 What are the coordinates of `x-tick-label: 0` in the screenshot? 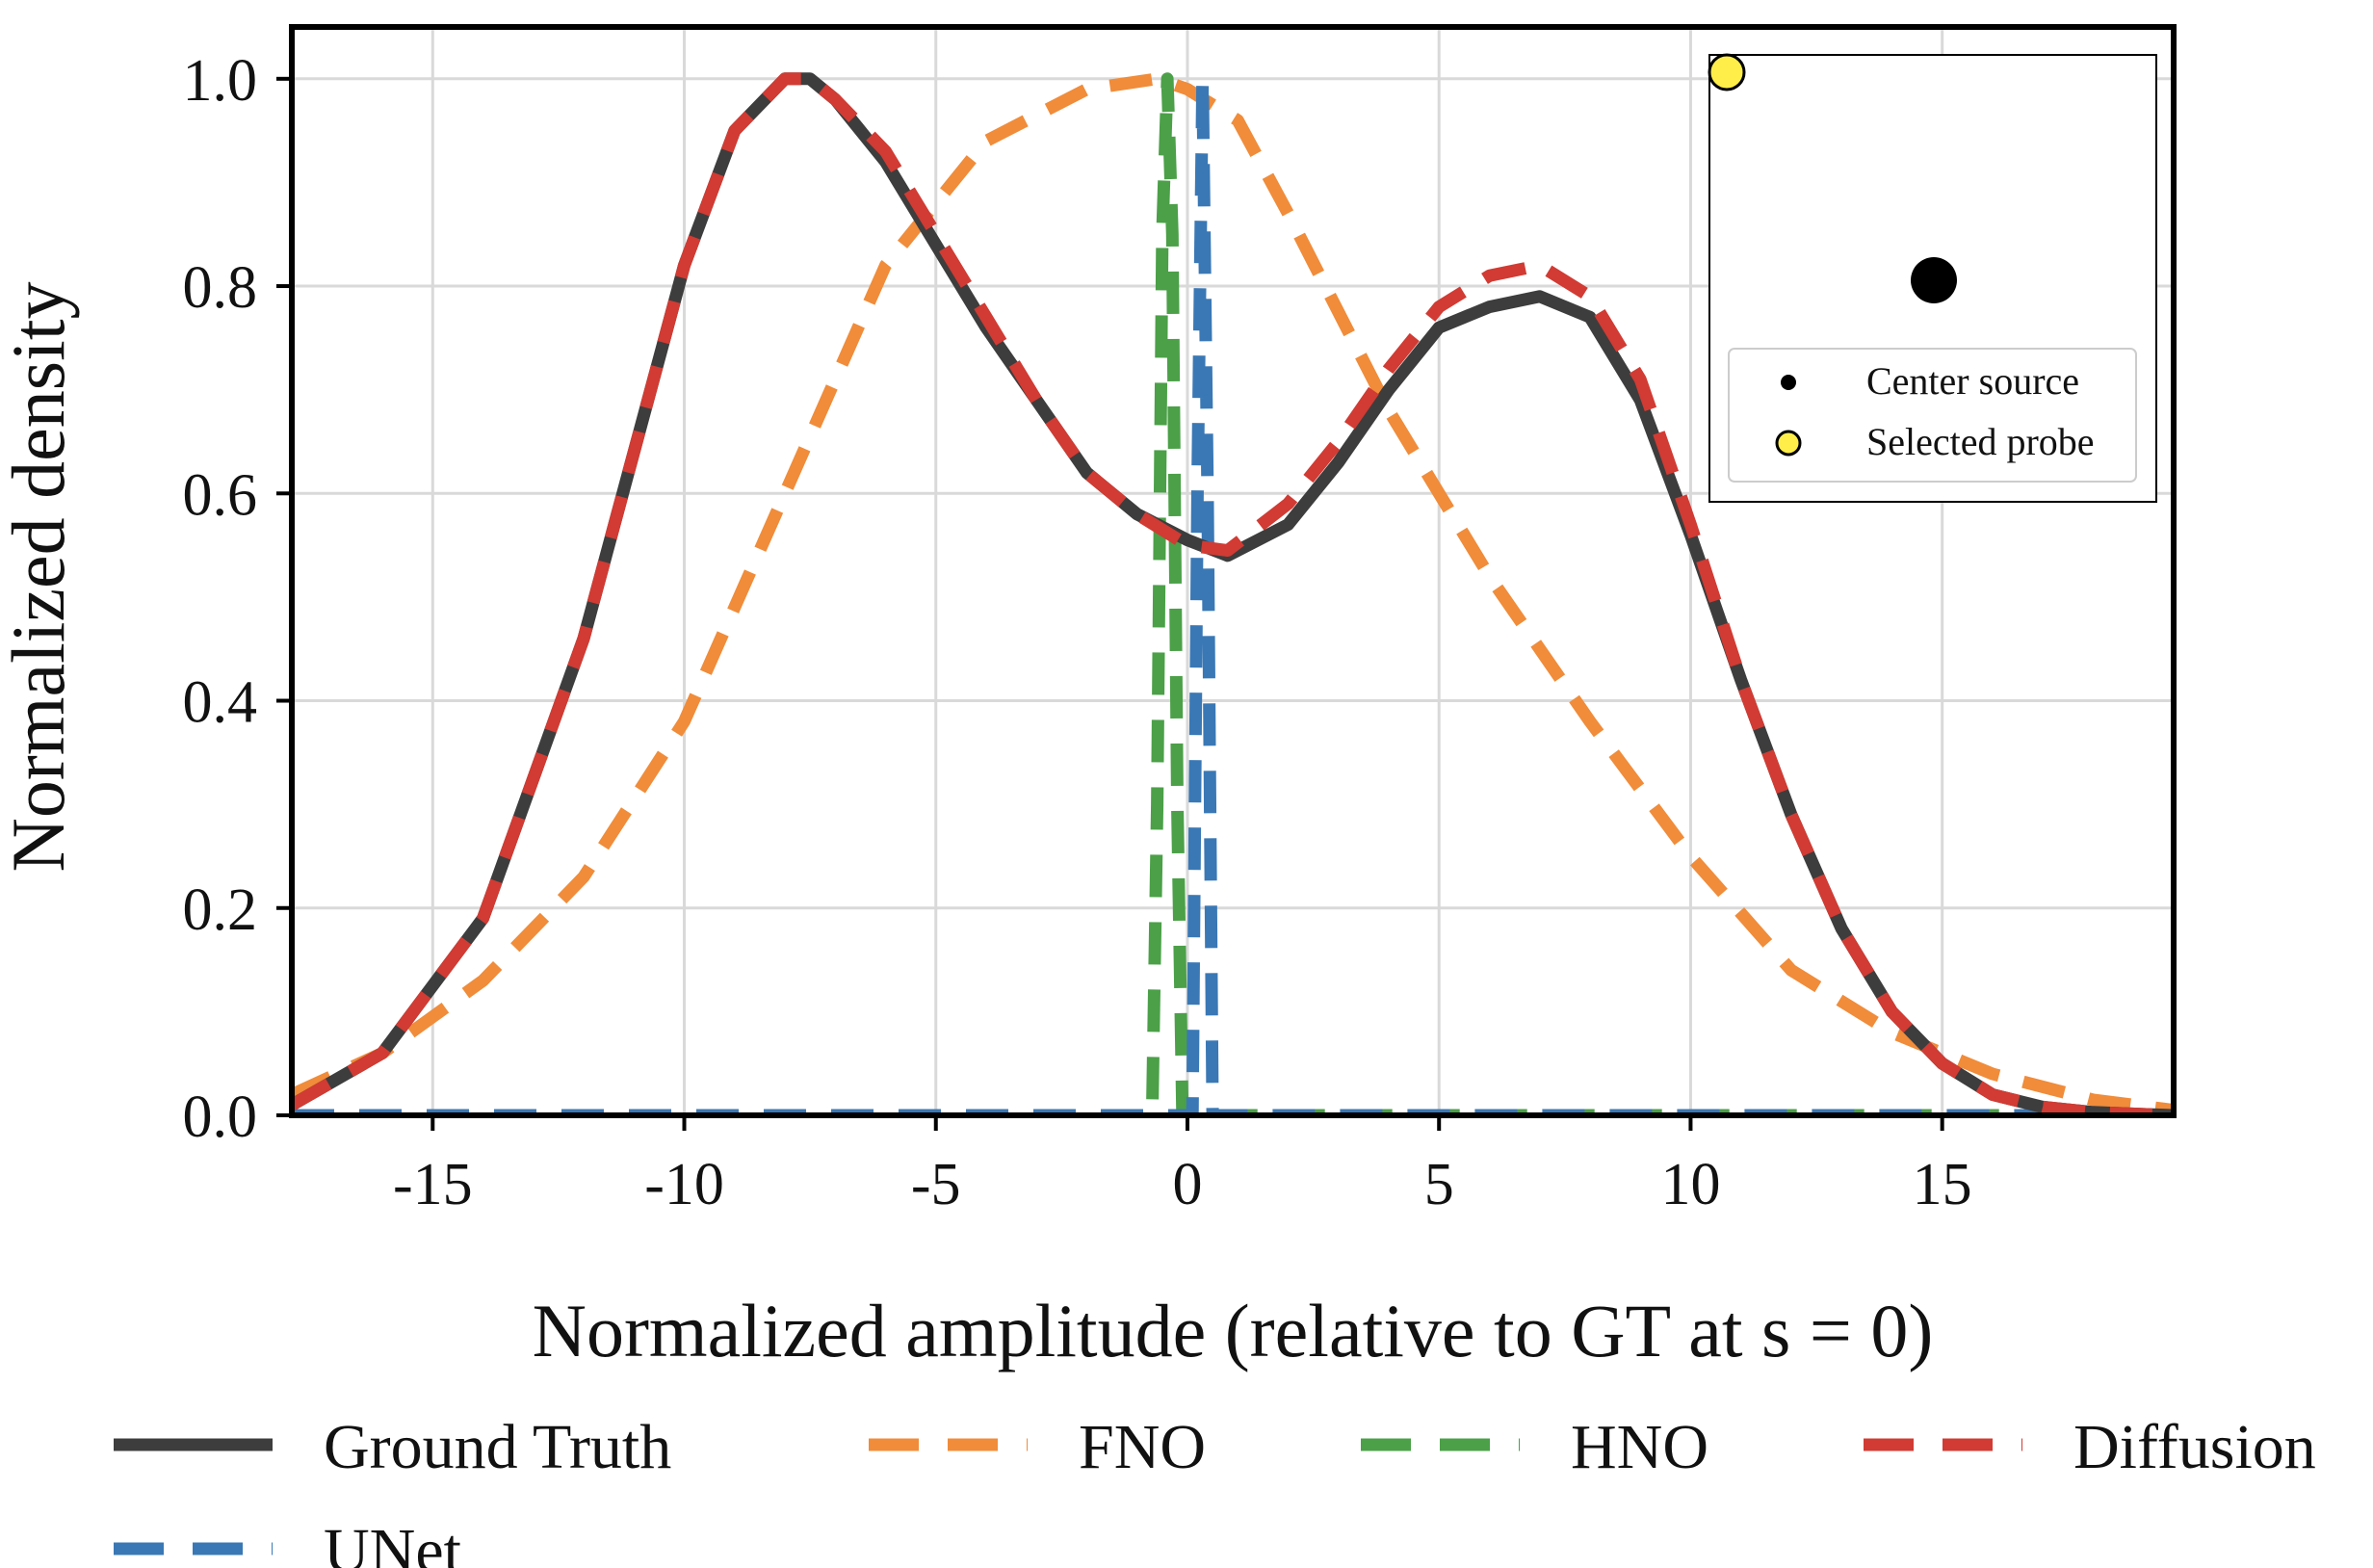 It's located at (1187, 1184).